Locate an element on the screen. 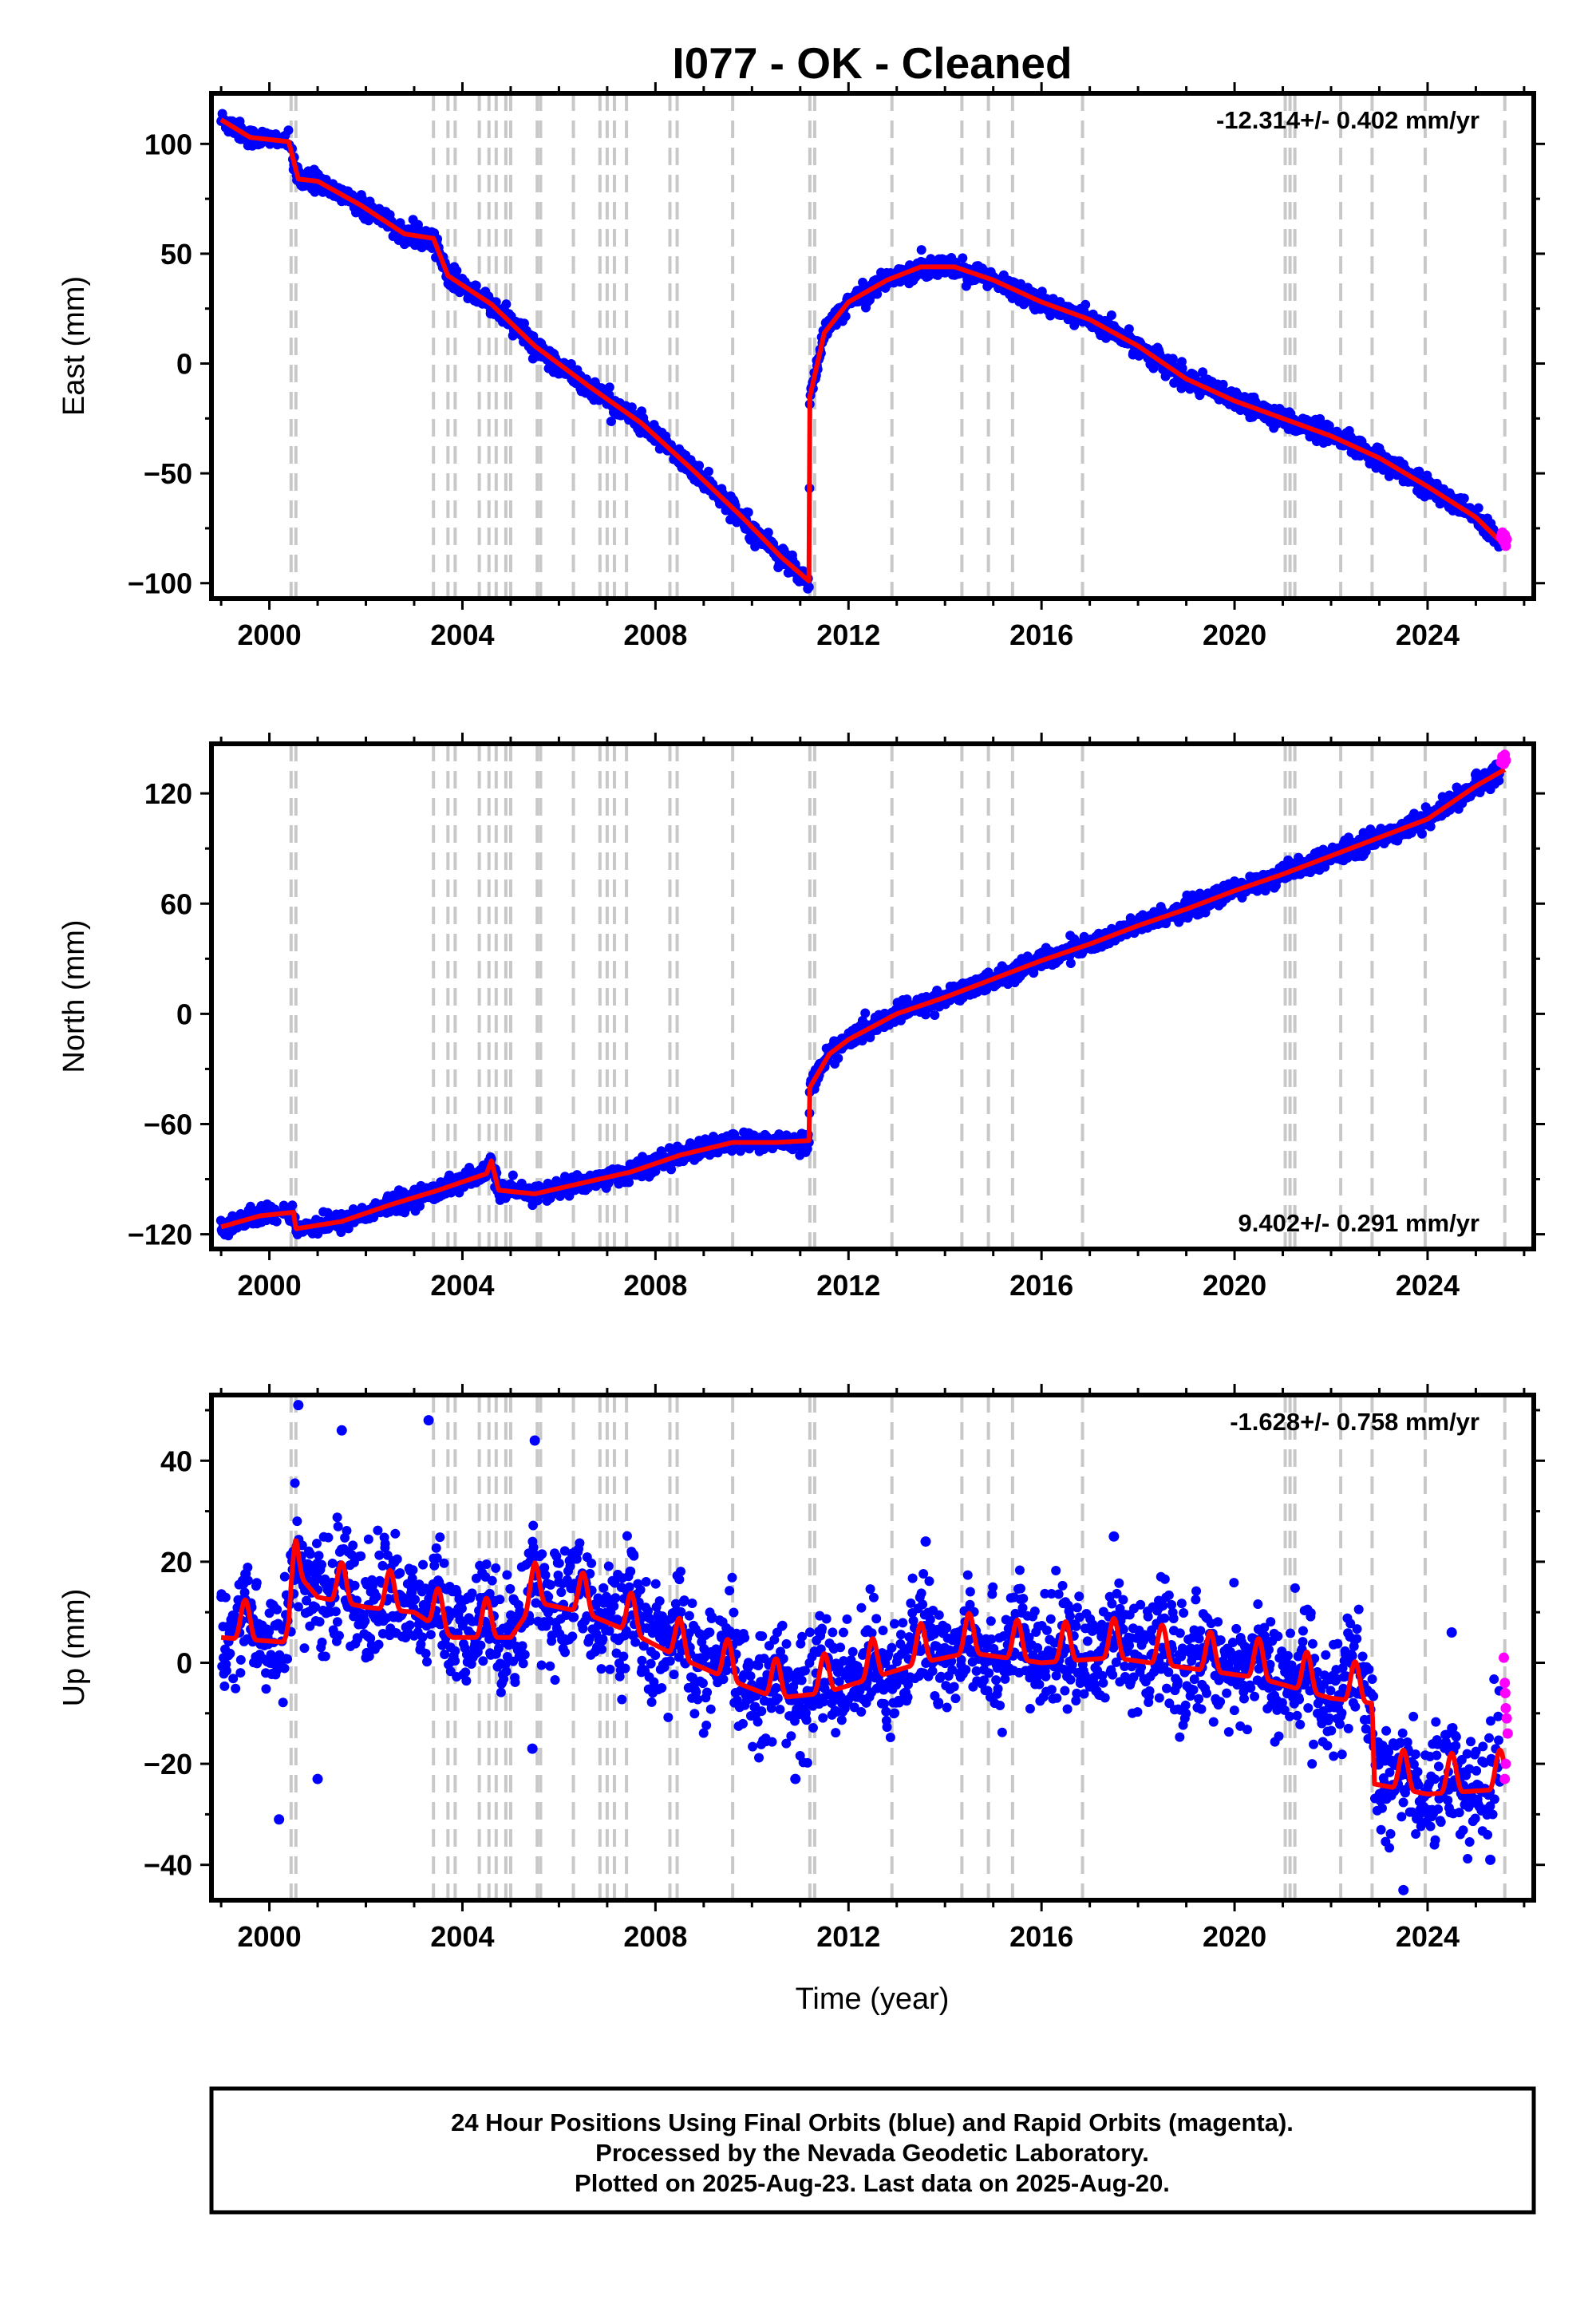  y-tick-label: 50 is located at coordinates (176, 254).